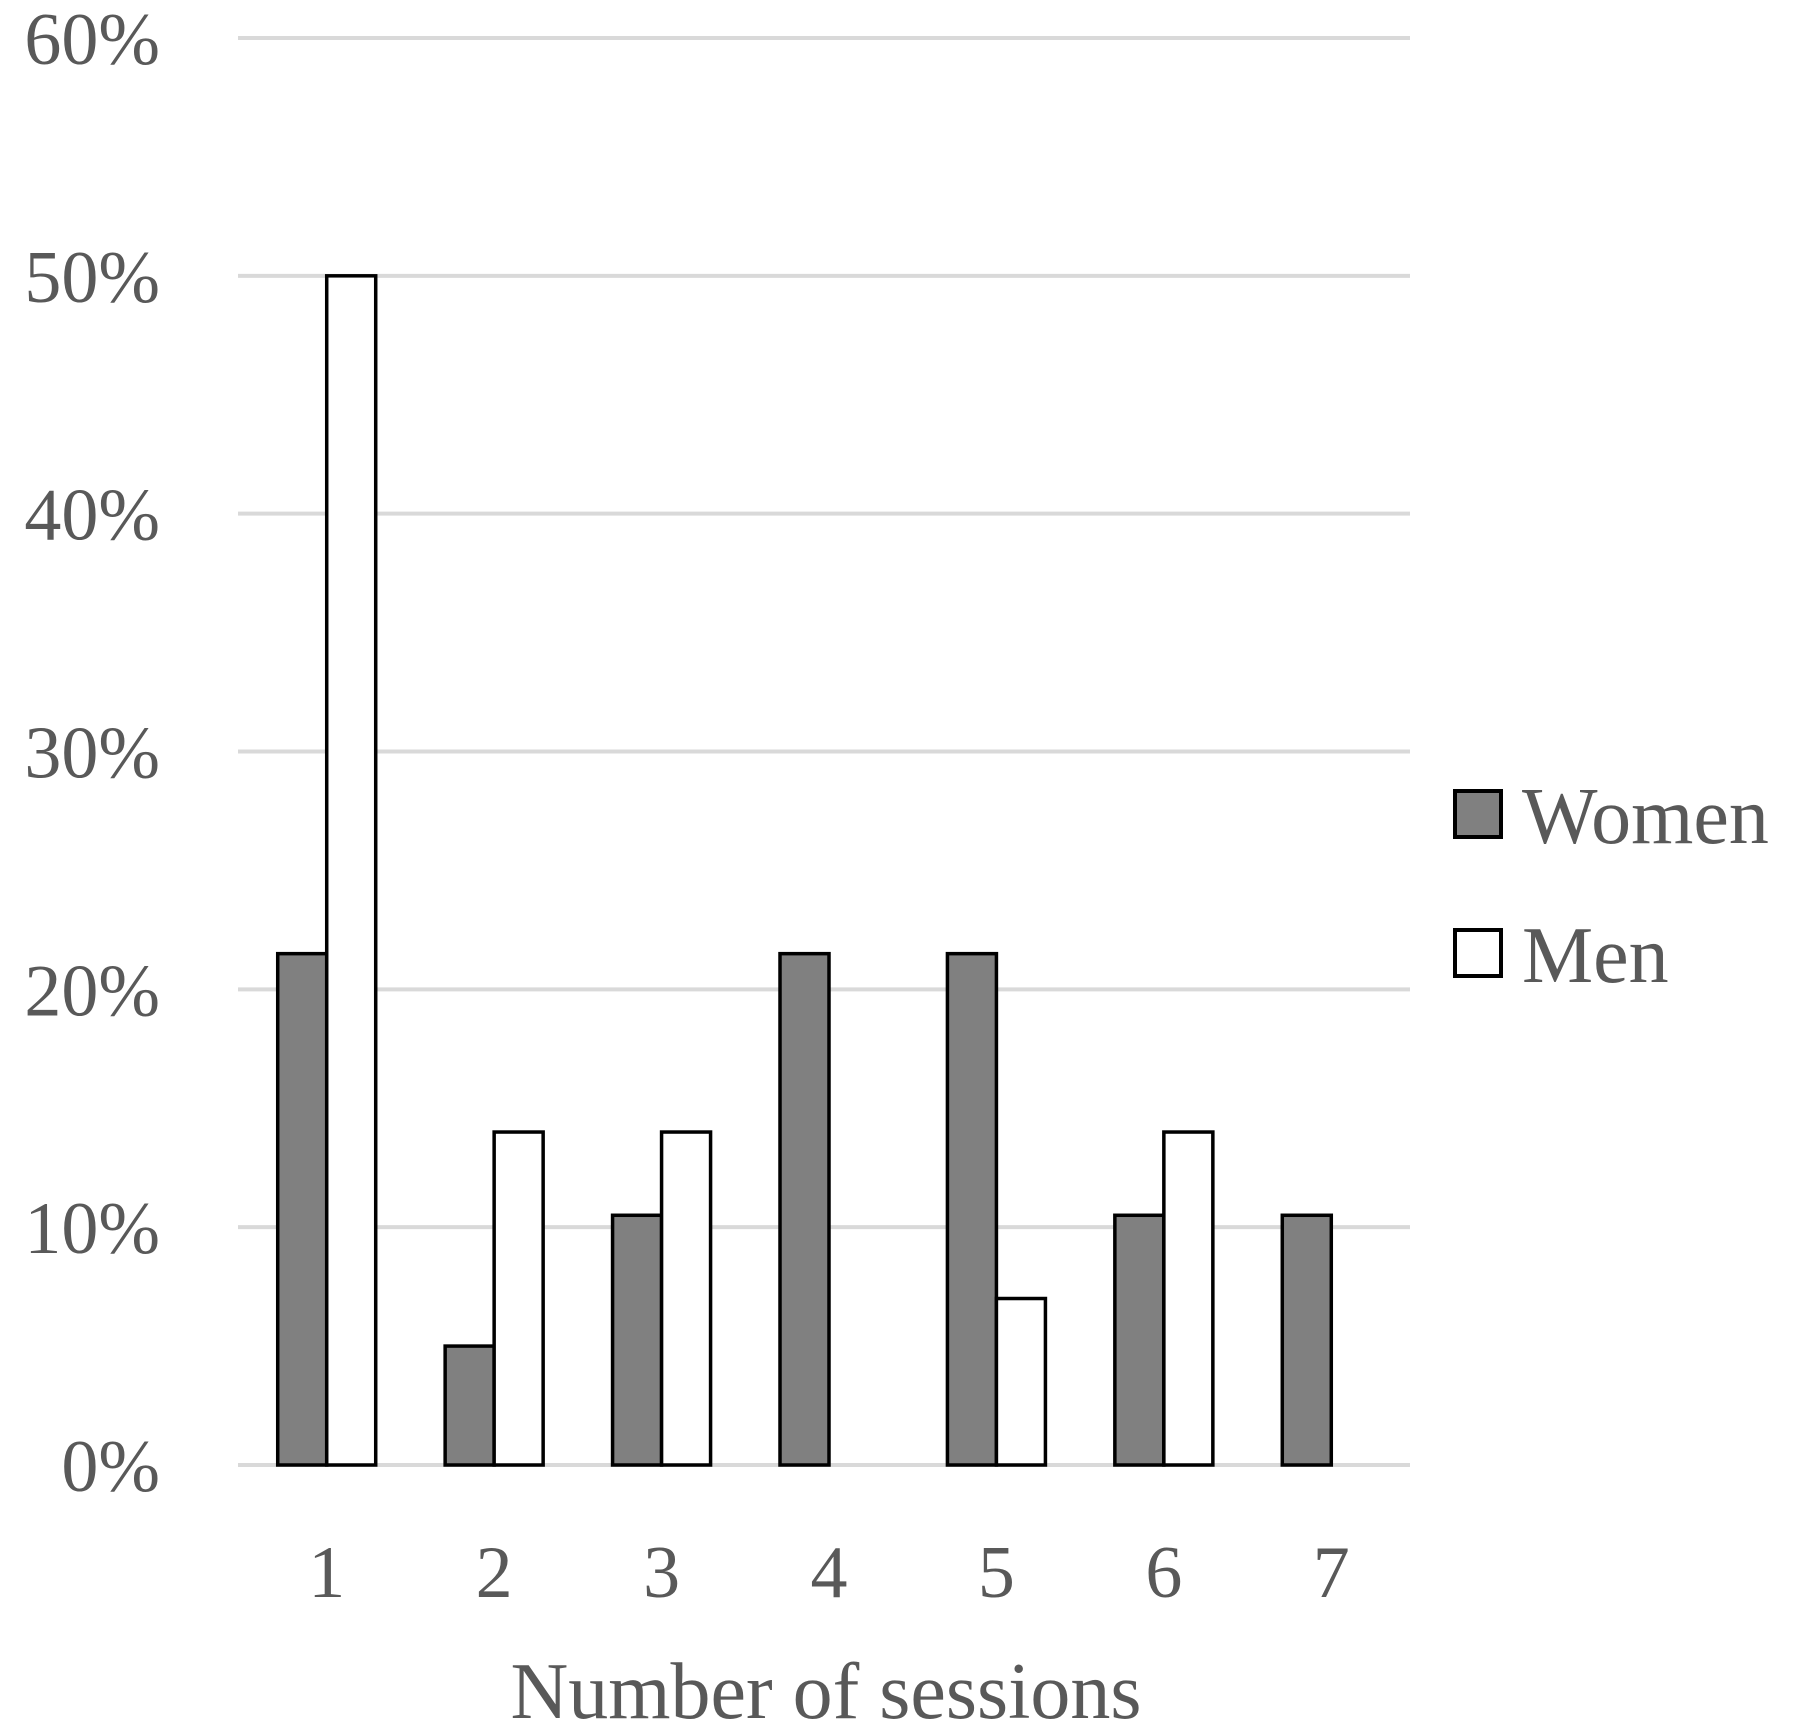 The width and height of the screenshot is (1800, 1719). I want to click on x-axis-title: Number of sessions, so click(825, 1683).